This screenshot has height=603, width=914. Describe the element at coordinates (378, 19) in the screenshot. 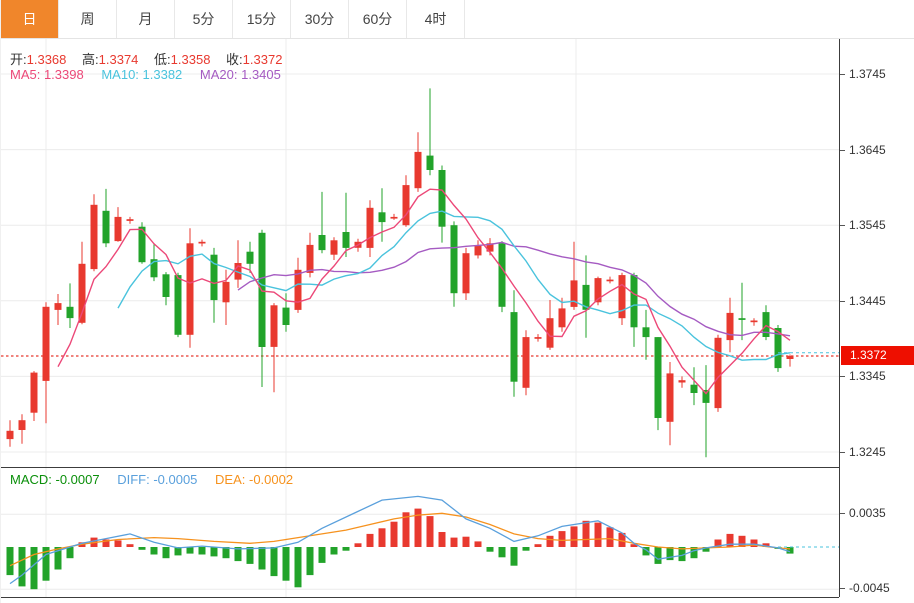

I see `tab-60min: 60分` at that location.